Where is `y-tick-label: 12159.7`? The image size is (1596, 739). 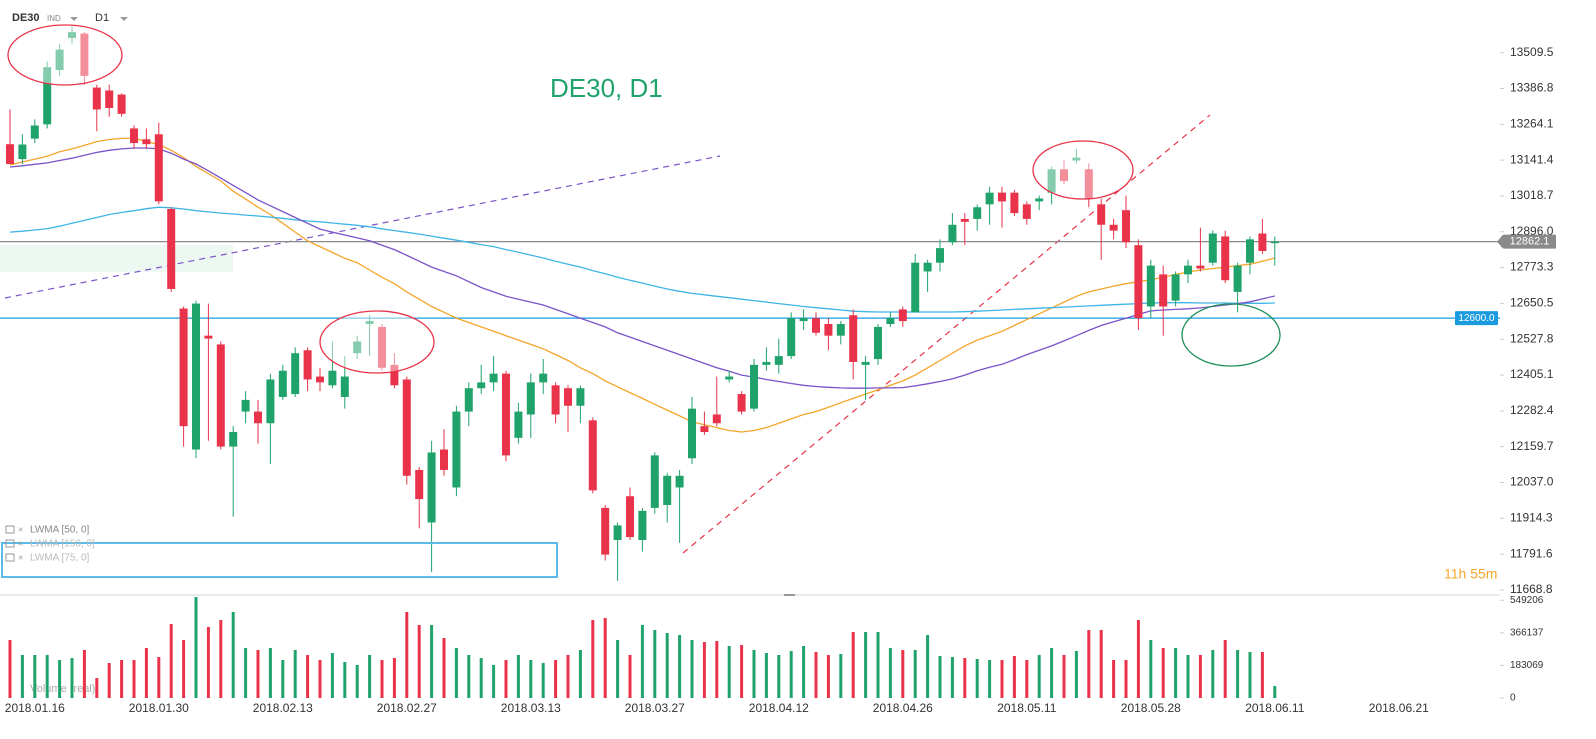 y-tick-label: 12159.7 is located at coordinates (1532, 446).